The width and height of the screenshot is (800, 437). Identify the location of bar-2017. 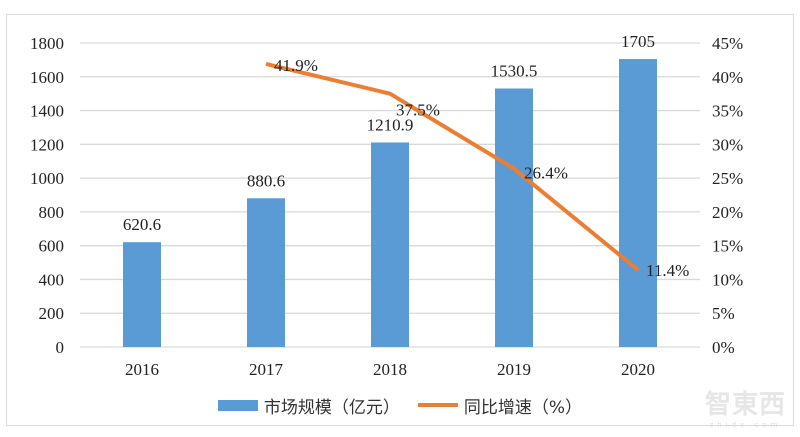
(266, 272).